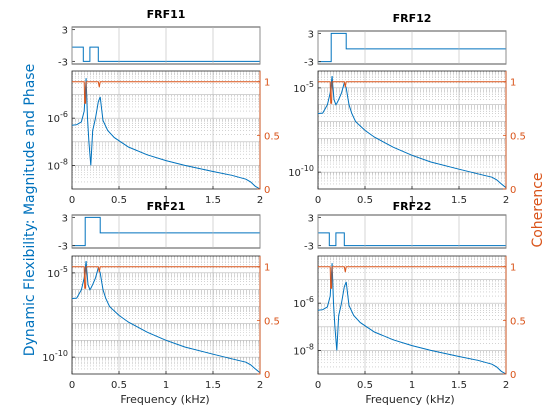 This screenshot has width=560, height=420. I want to click on x-axis-label-left: Frequency (kHz), so click(164, 399).